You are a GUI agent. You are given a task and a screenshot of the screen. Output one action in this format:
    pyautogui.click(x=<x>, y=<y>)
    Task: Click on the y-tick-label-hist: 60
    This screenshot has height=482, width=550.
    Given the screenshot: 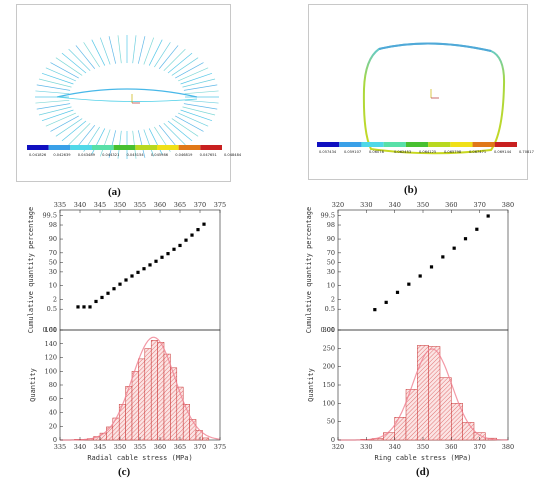 What is the action you would take?
    pyautogui.click(x=53, y=399)
    